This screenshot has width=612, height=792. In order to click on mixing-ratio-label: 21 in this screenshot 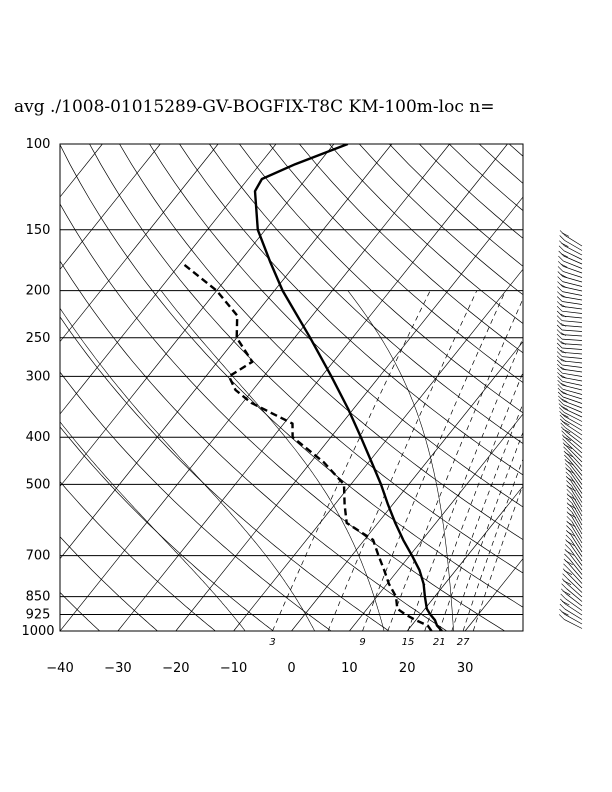, I will do `click(439, 642)`.